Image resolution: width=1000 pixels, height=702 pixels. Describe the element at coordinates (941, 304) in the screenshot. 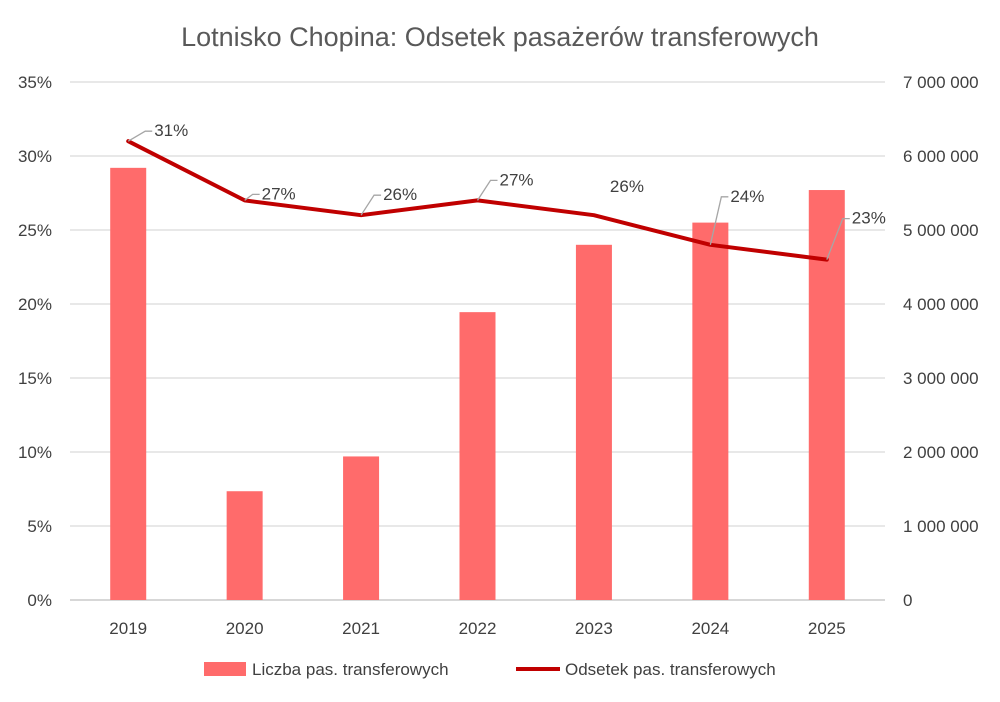

I see `right-tick-label: 4 000 000` at that location.